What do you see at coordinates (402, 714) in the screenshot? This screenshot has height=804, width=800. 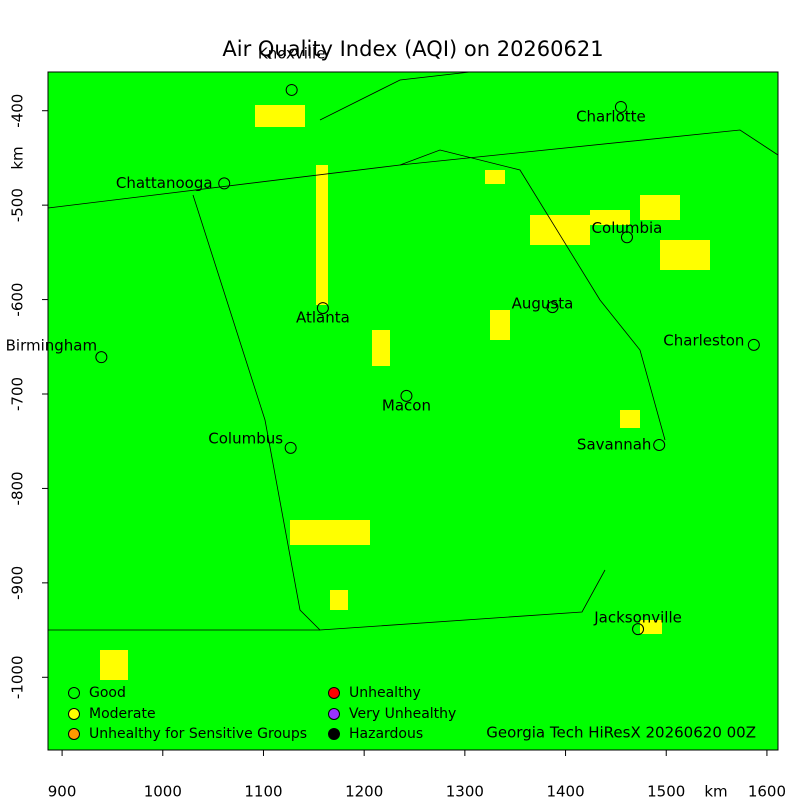 I see `legend-label: Very Unhealthy` at bounding box center [402, 714].